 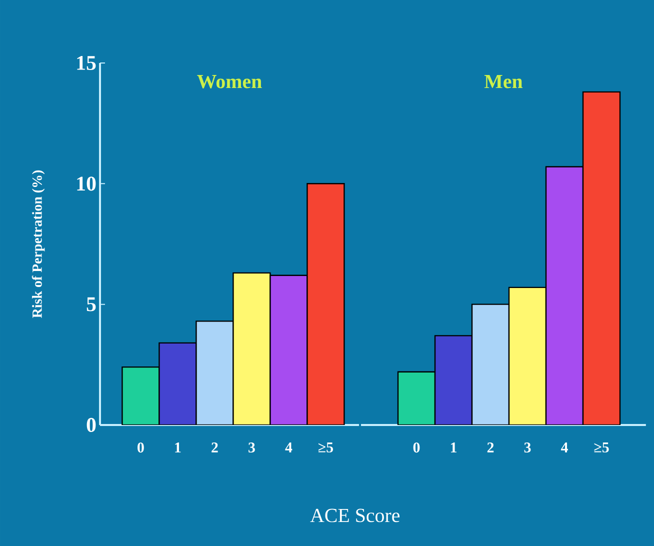 I want to click on chart-title: Men, so click(x=503, y=81).